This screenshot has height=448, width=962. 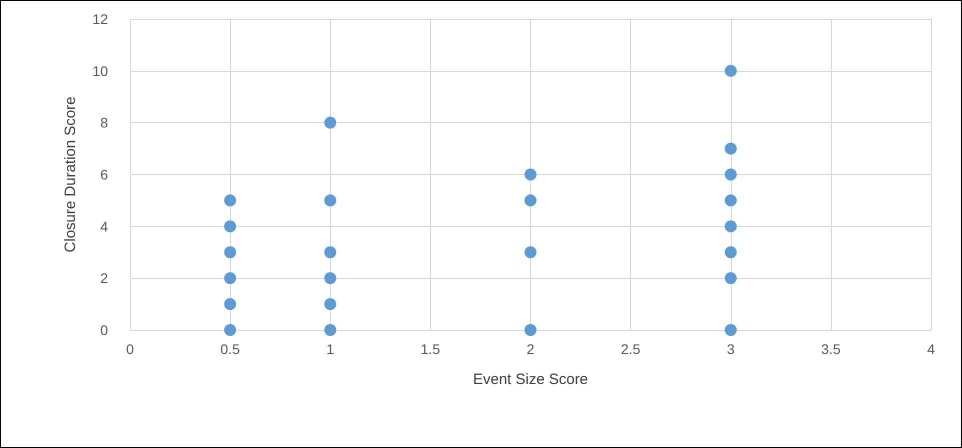 What do you see at coordinates (100, 70) in the screenshot?
I see `y-tick-label: 10` at bounding box center [100, 70].